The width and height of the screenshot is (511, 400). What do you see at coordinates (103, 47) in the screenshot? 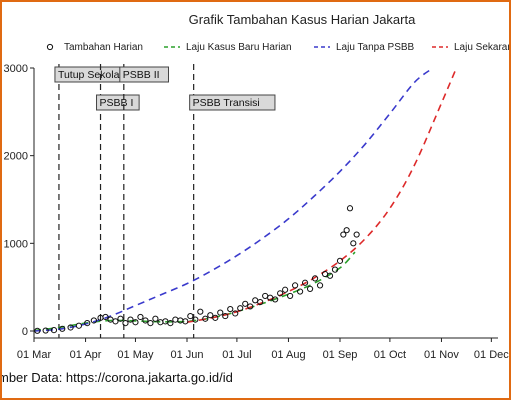
I see `legend-label: Tambahan Harian` at bounding box center [103, 47].